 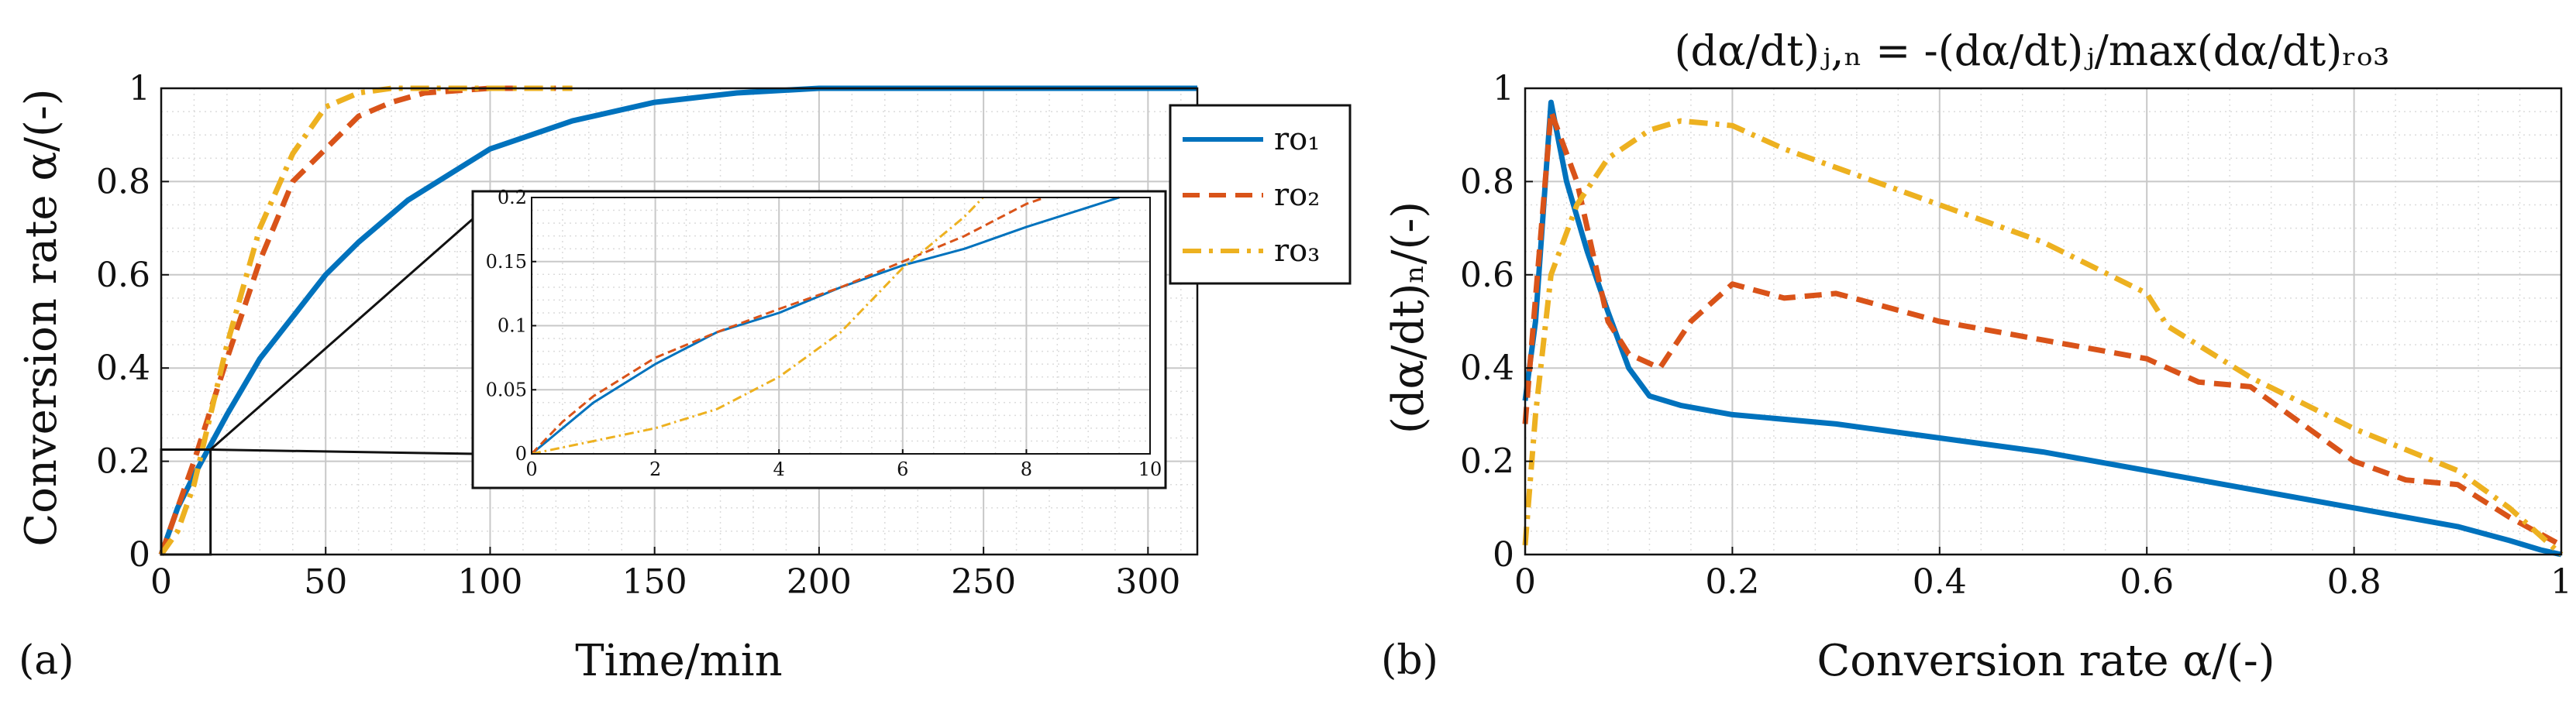 I want to click on panel-a-inset-y-tick-label: 0.15, so click(x=506, y=262).